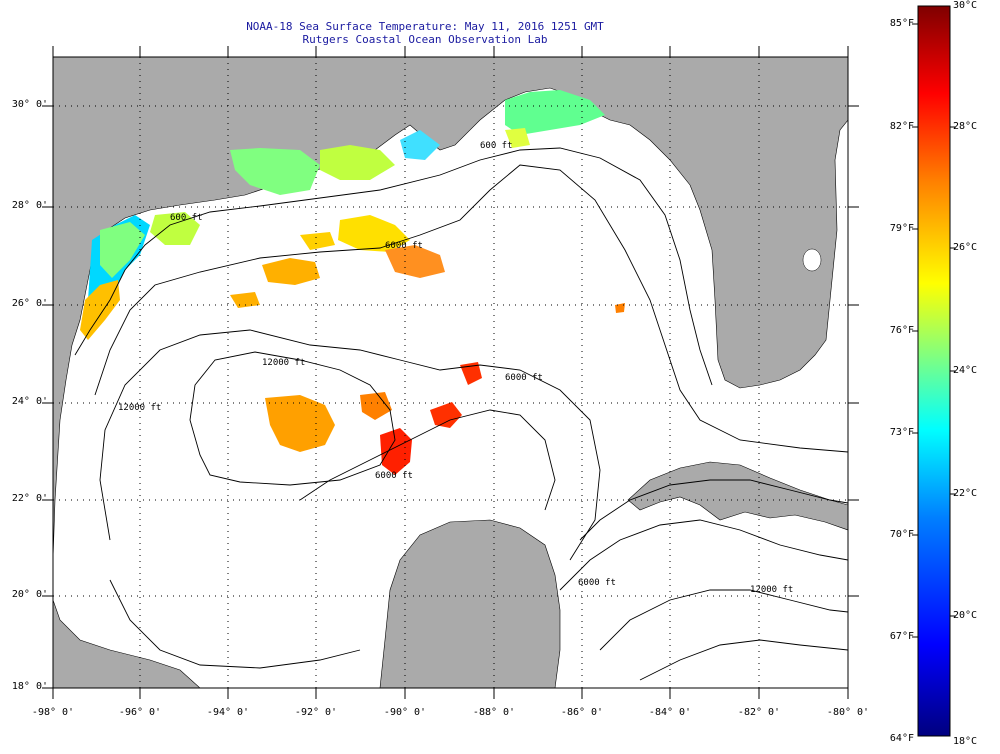 The image size is (1000, 754). Describe the element at coordinates (29, 498) in the screenshot. I see `lat-label: 22° 0'` at that location.